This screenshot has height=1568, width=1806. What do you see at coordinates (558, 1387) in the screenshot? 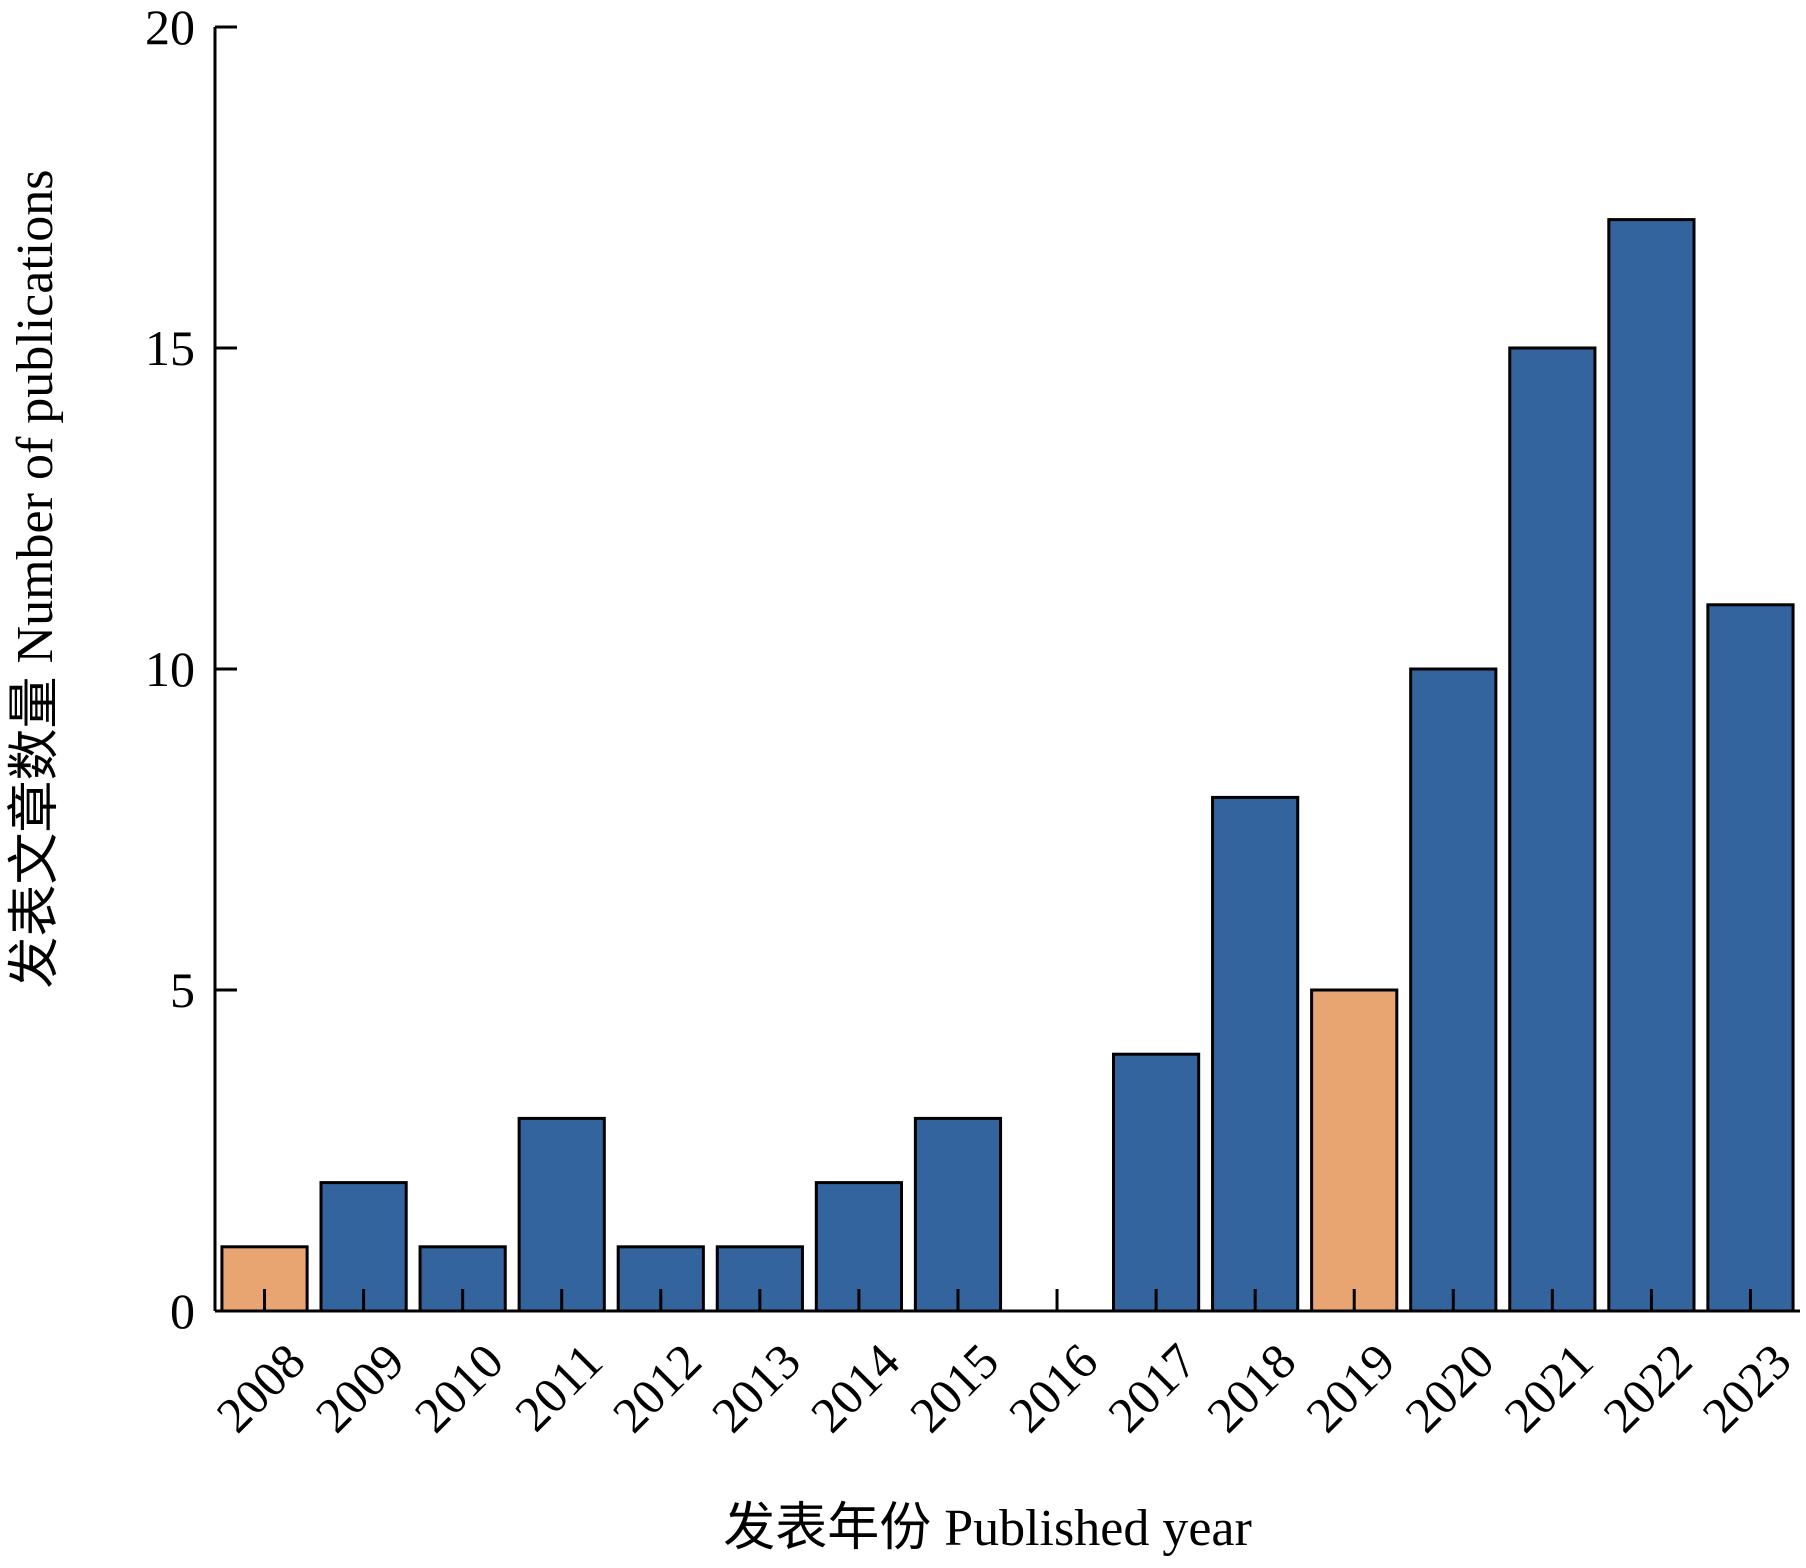
I see `x-tick-label: 2011` at bounding box center [558, 1387].